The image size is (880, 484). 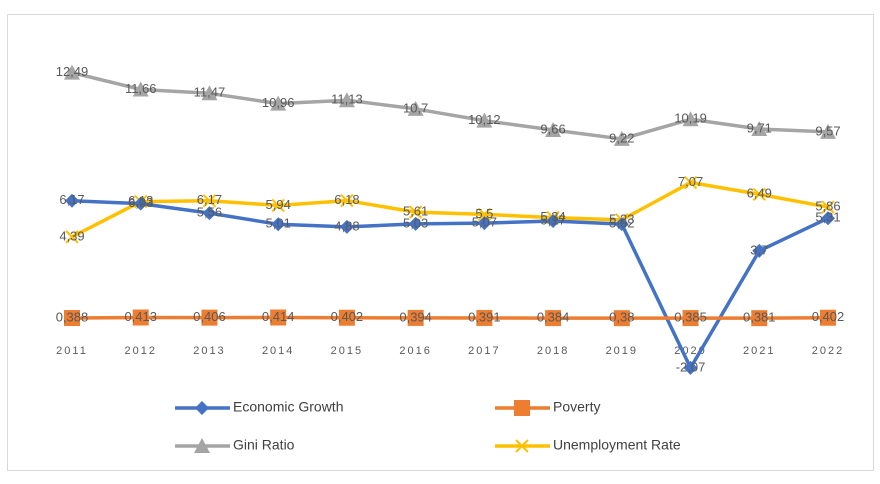 I want to click on data-label: 5,23, so click(x=621, y=218).